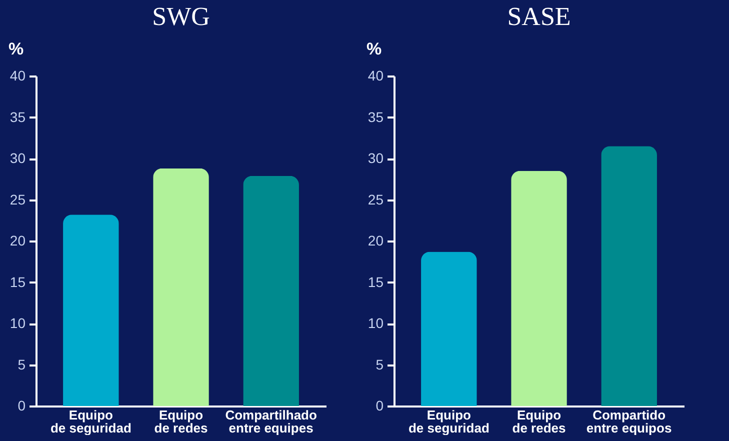 The image size is (729, 441). Describe the element at coordinates (539, 16) in the screenshot. I see `chart-title: SASE` at that location.